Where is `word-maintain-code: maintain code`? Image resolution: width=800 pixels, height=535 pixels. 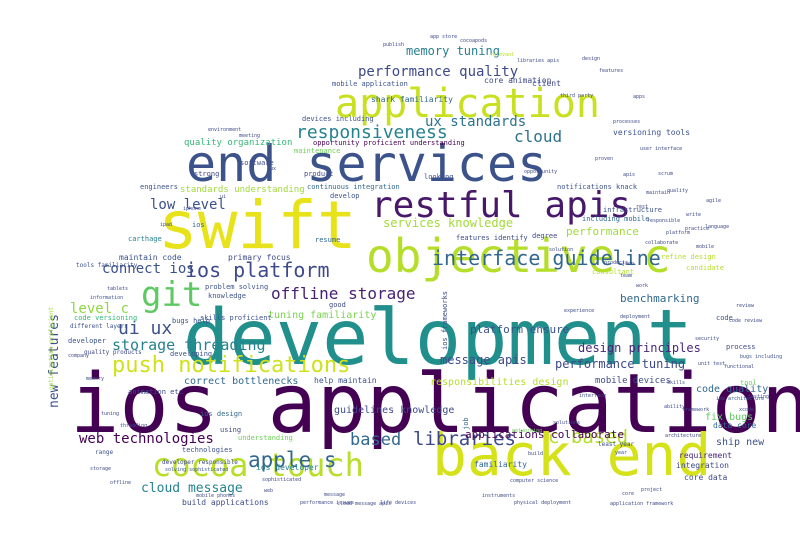
word-maintain-code: maintain code is located at coordinates (150, 257).